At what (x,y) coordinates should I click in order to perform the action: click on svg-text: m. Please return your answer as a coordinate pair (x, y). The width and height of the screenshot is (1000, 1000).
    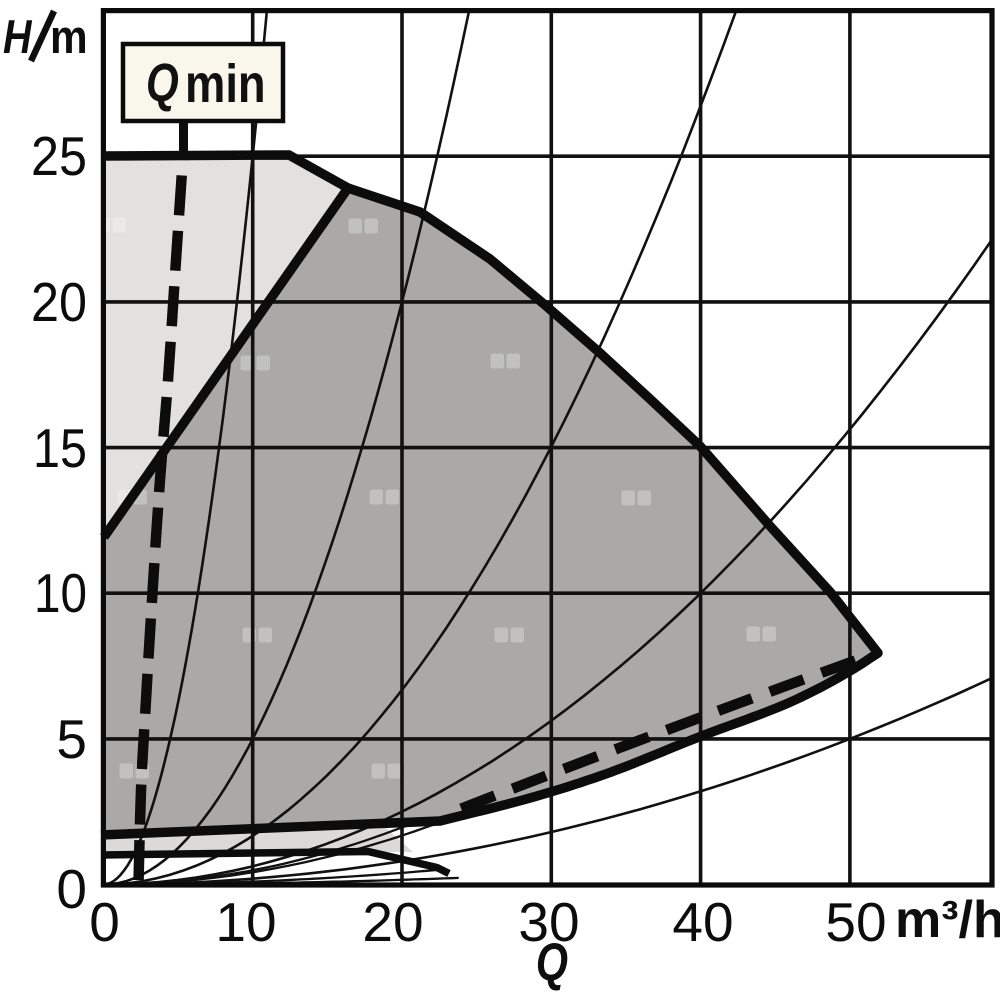
    Looking at the image, I should click on (69, 38).